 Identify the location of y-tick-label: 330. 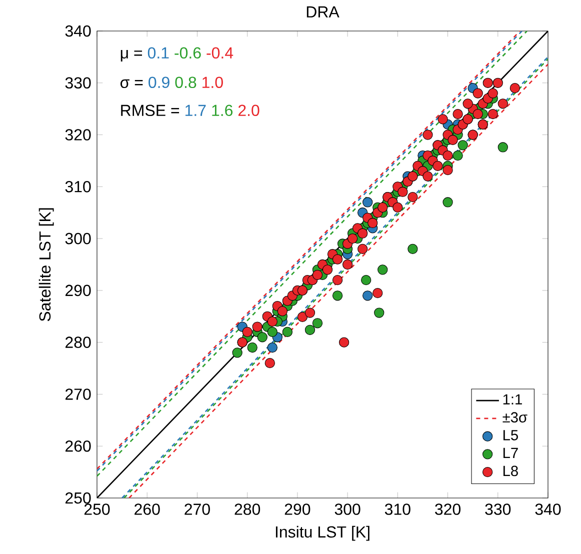
(78, 83).